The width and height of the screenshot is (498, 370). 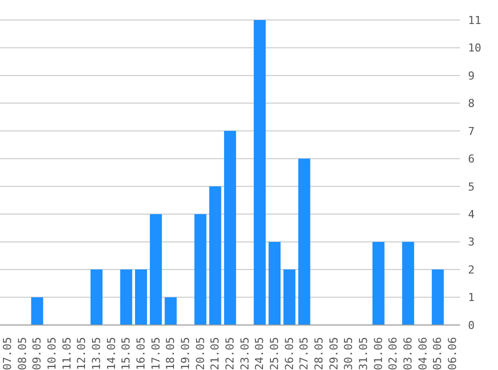 What do you see at coordinates (259, 353) in the screenshot?
I see `x-tick-label: 24.05` at bounding box center [259, 353].